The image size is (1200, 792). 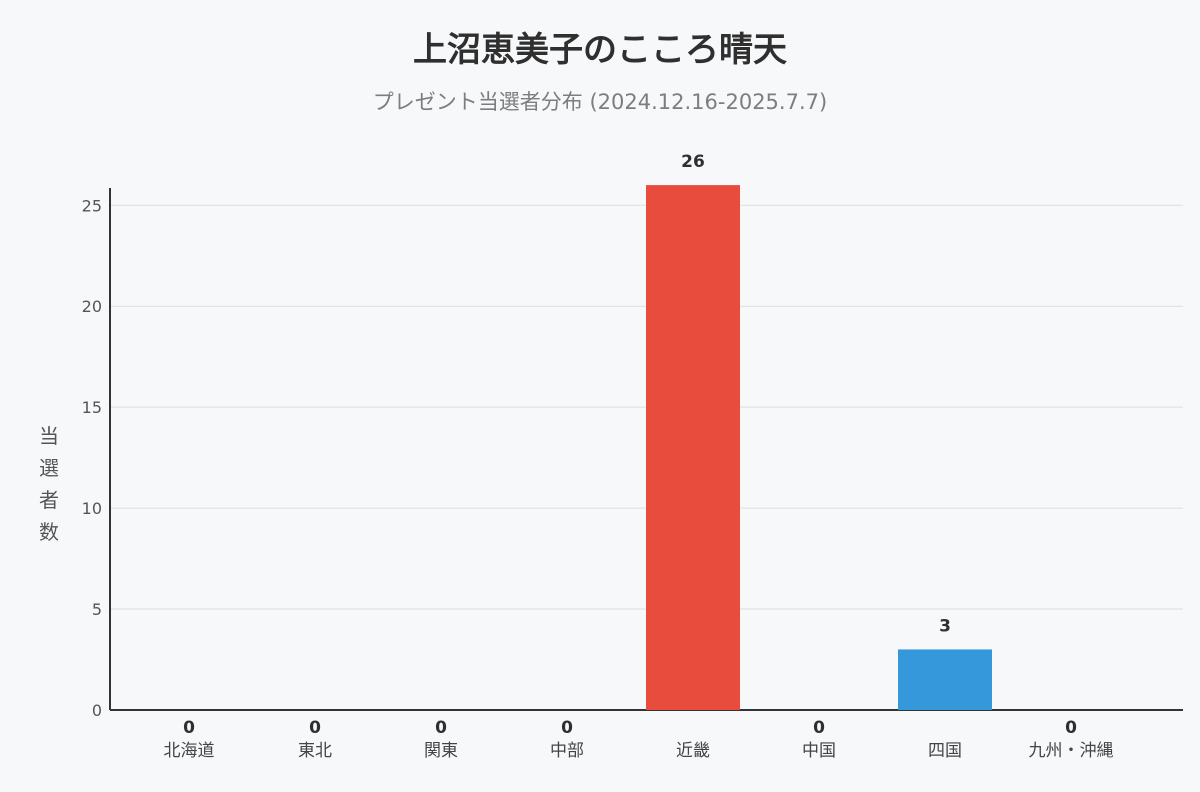 I want to click on x-tick-label: 中国, so click(x=819, y=751).